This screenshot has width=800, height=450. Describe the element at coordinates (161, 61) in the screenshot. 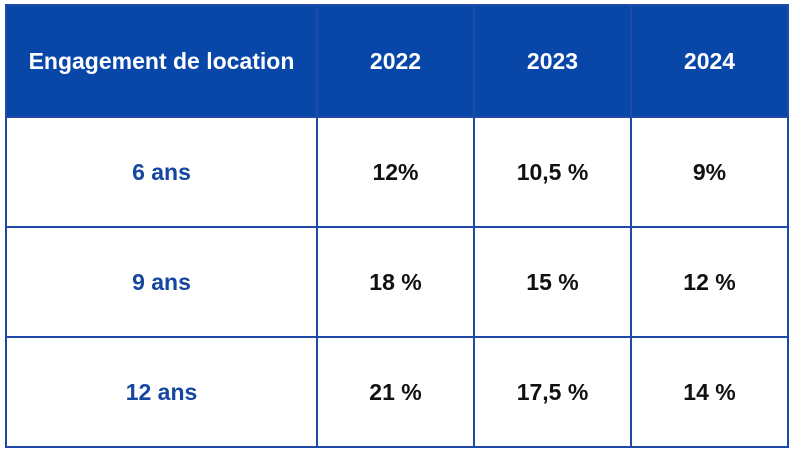

I see `header-engagement: Engagement de location` at that location.